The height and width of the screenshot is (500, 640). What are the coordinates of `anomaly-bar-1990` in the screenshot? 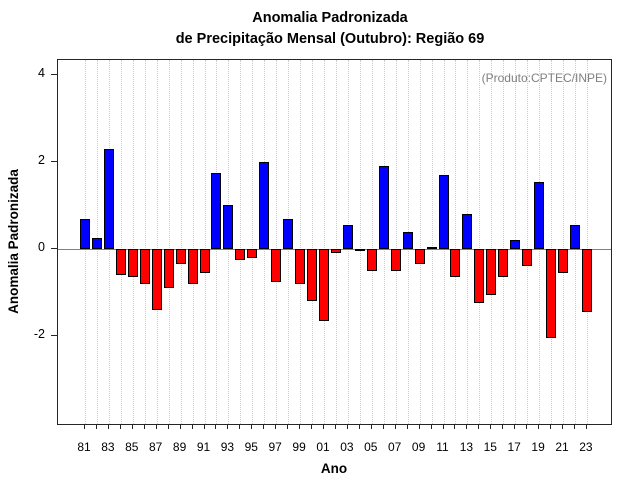 It's located at (192, 266).